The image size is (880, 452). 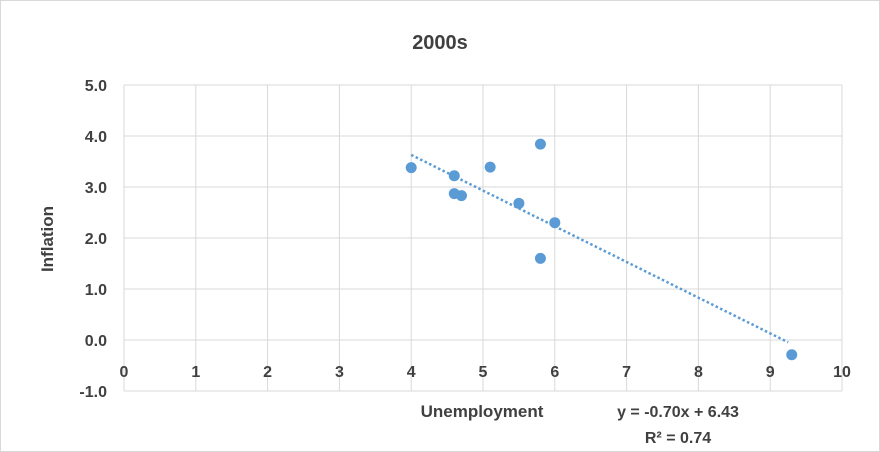 I want to click on y-tick-label: -1.0, so click(x=93, y=392).